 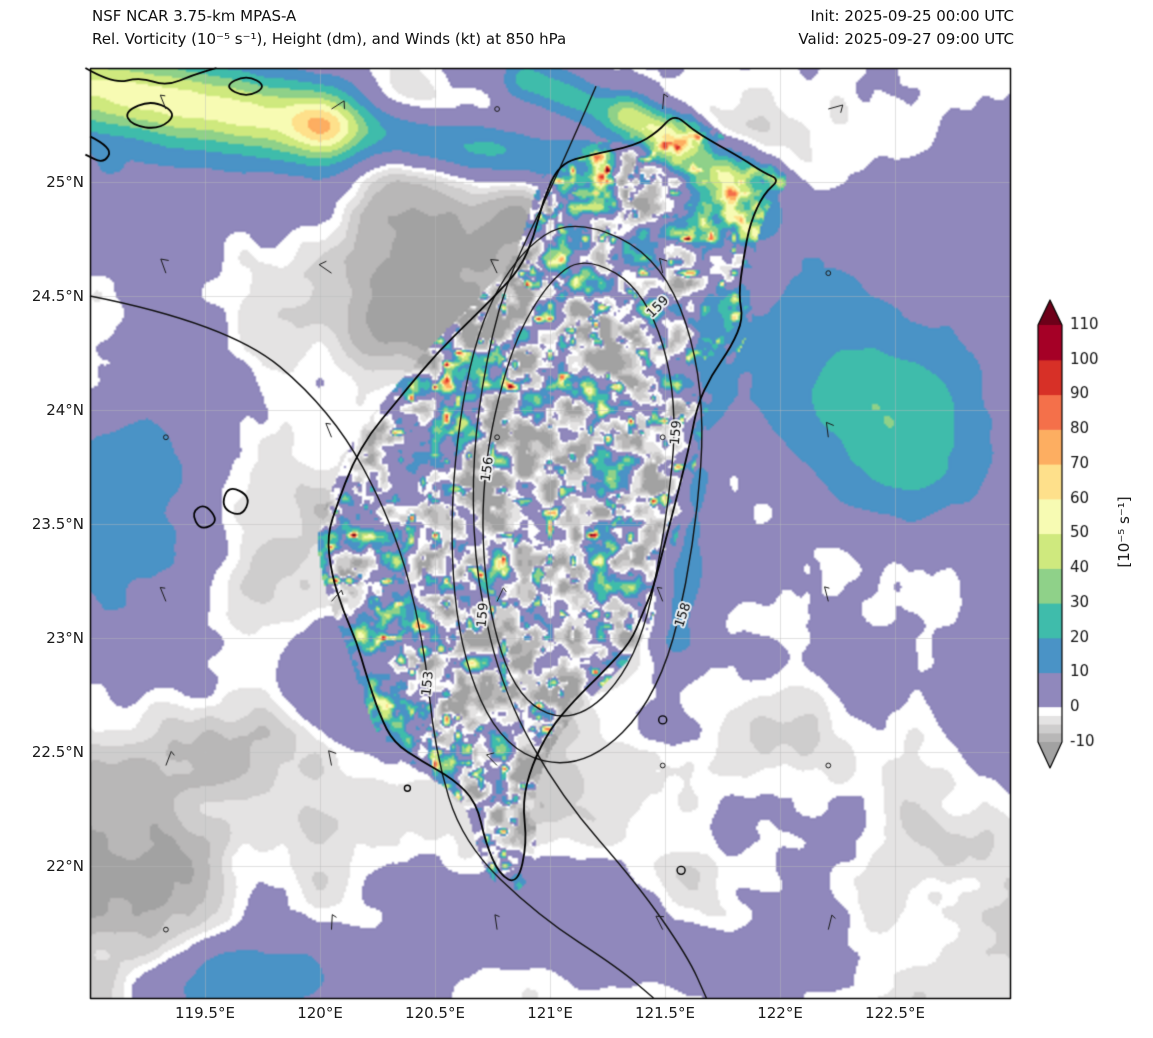 I want to click on y-tick-label: 25°N, so click(x=65, y=181).